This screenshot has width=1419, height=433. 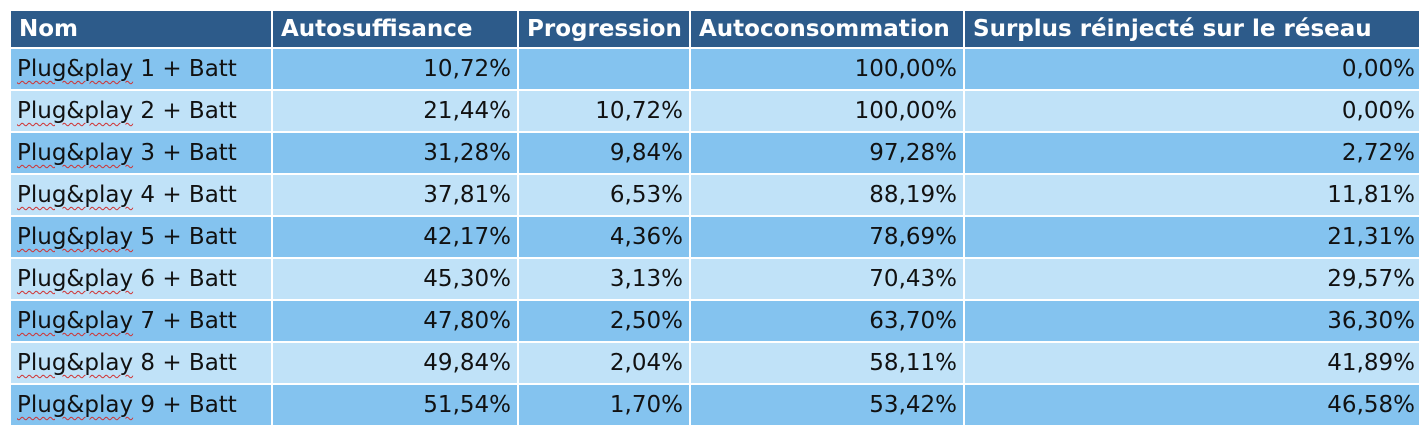 I want to click on cell-autoconsommation: 97,28%, so click(x=827, y=153).